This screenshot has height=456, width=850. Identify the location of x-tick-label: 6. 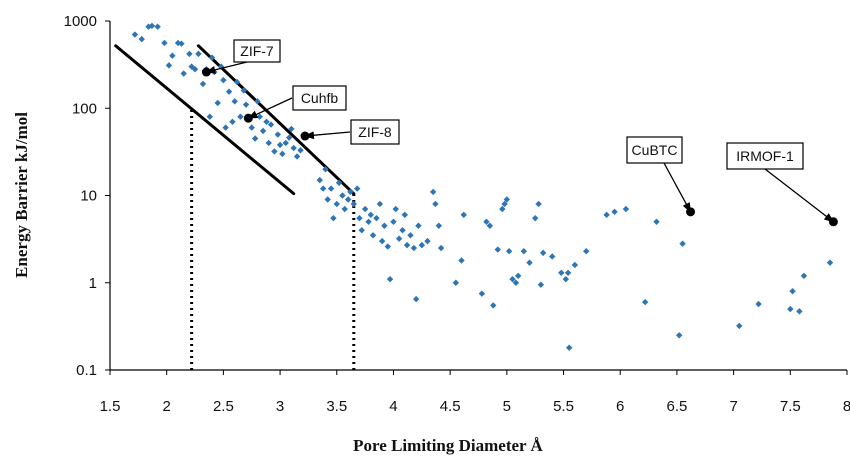
(620, 406).